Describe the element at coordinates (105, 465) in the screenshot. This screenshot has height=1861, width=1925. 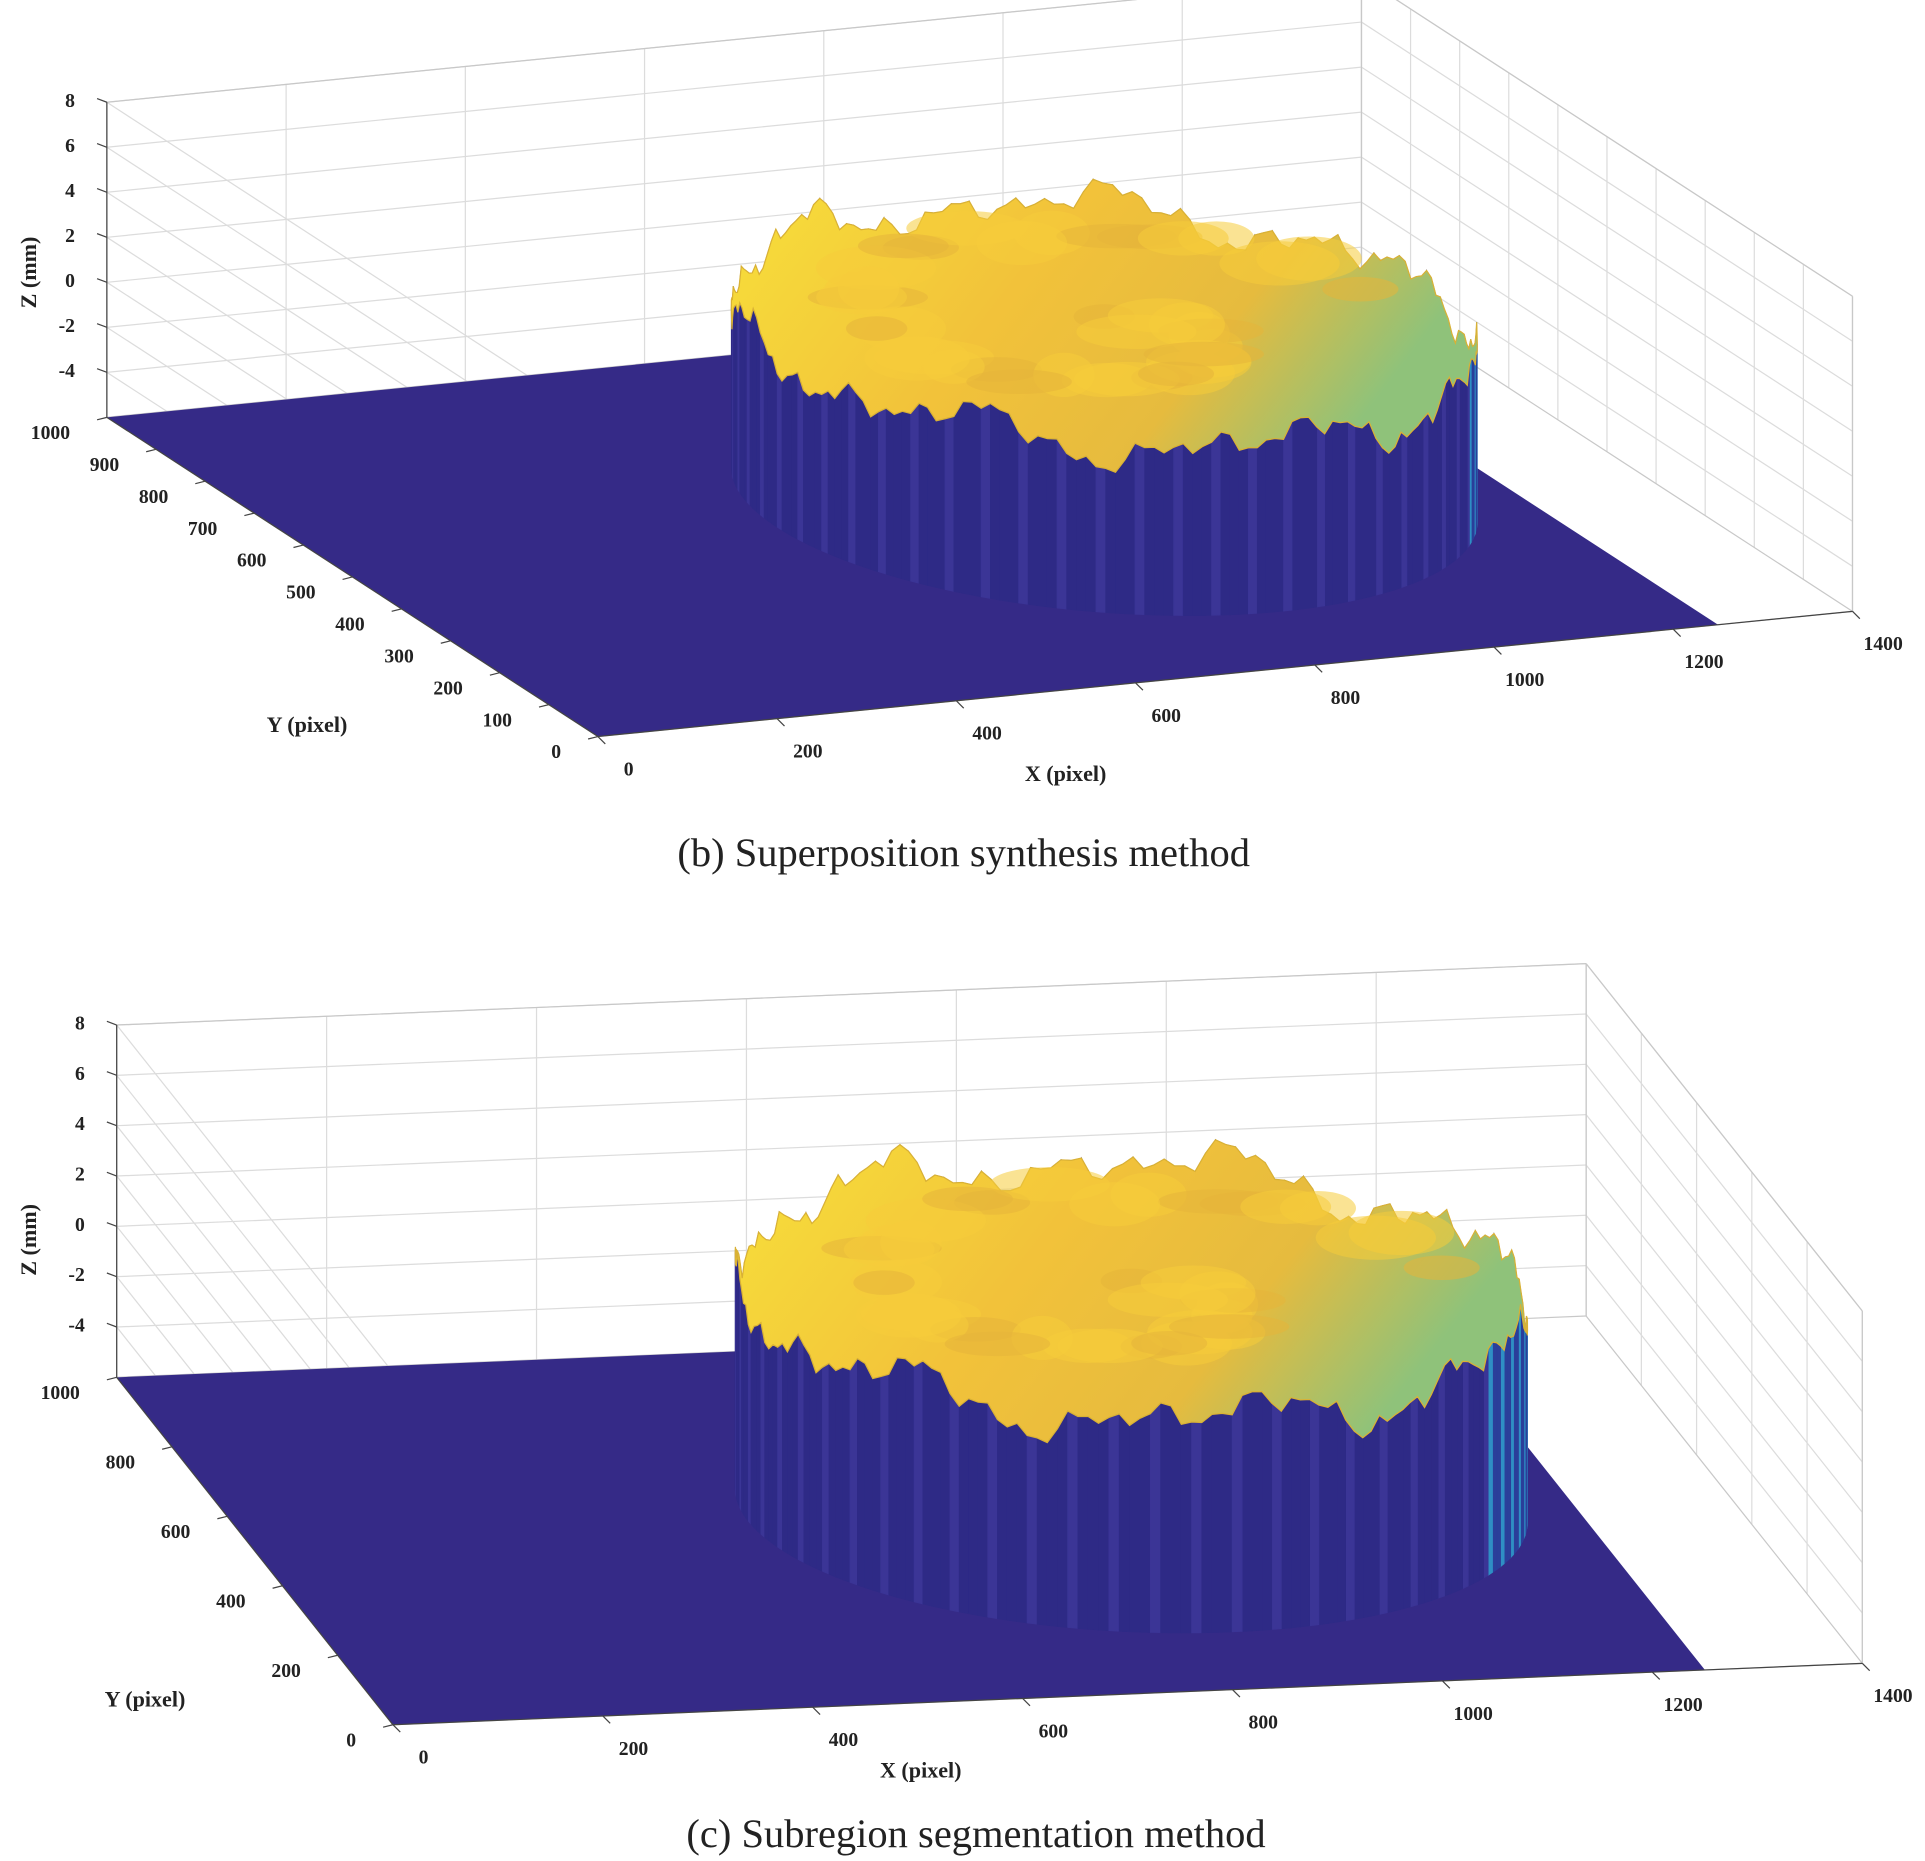
I see `y-tick-label: 900` at that location.